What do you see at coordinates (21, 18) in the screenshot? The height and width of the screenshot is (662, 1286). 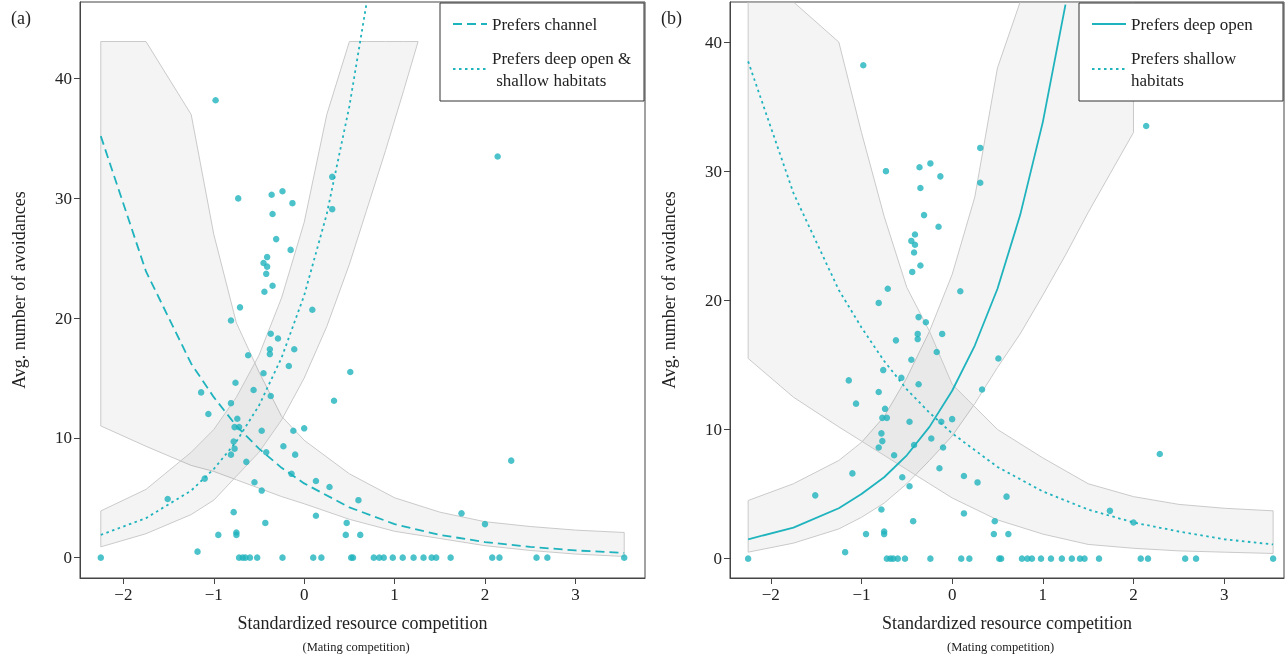 I see `chart-title: (a)` at bounding box center [21, 18].